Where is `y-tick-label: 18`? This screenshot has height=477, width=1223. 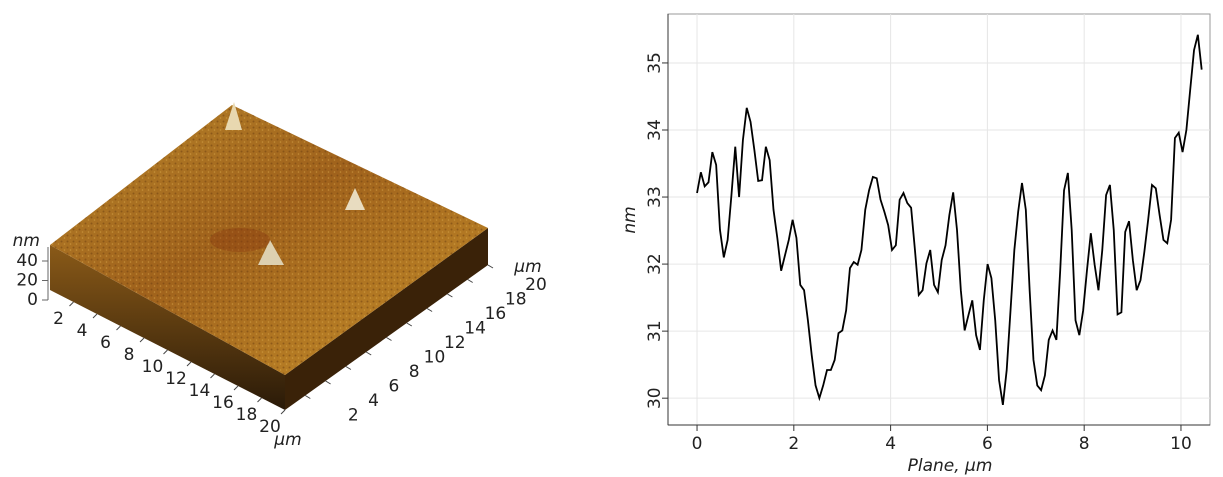 y-tick-label: 18 is located at coordinates (516, 300).